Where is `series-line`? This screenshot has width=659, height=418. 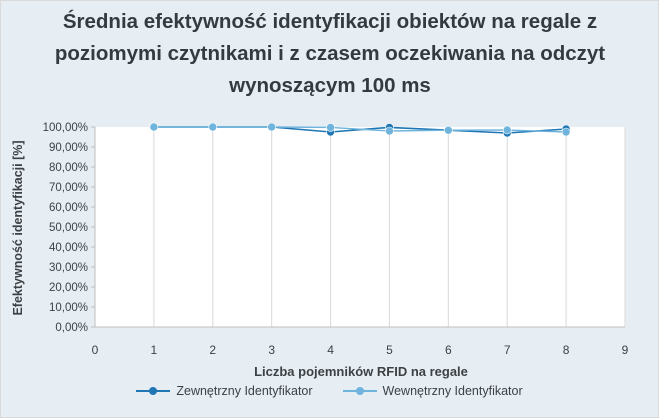 series-line is located at coordinates (360, 129).